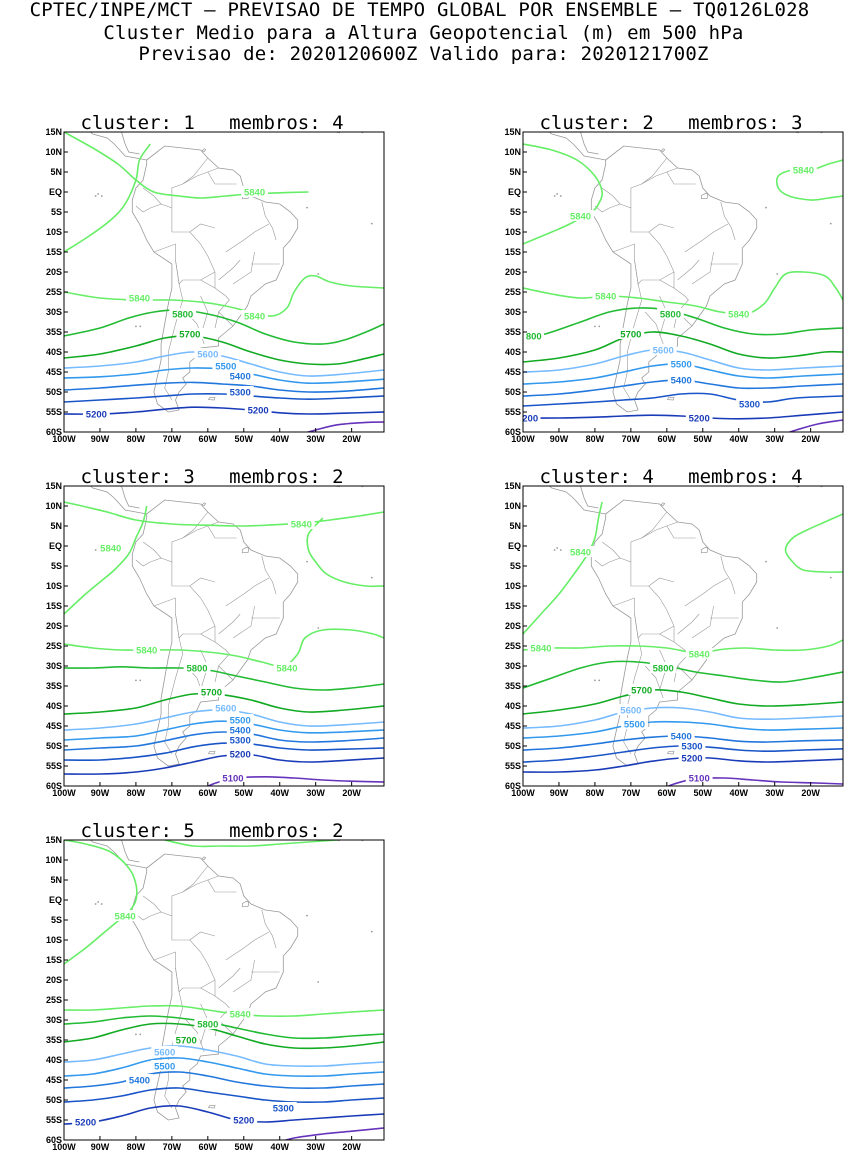 The image size is (847, 1170). What do you see at coordinates (118, 146) in the screenshot?
I see `central-america-coastline` at bounding box center [118, 146].